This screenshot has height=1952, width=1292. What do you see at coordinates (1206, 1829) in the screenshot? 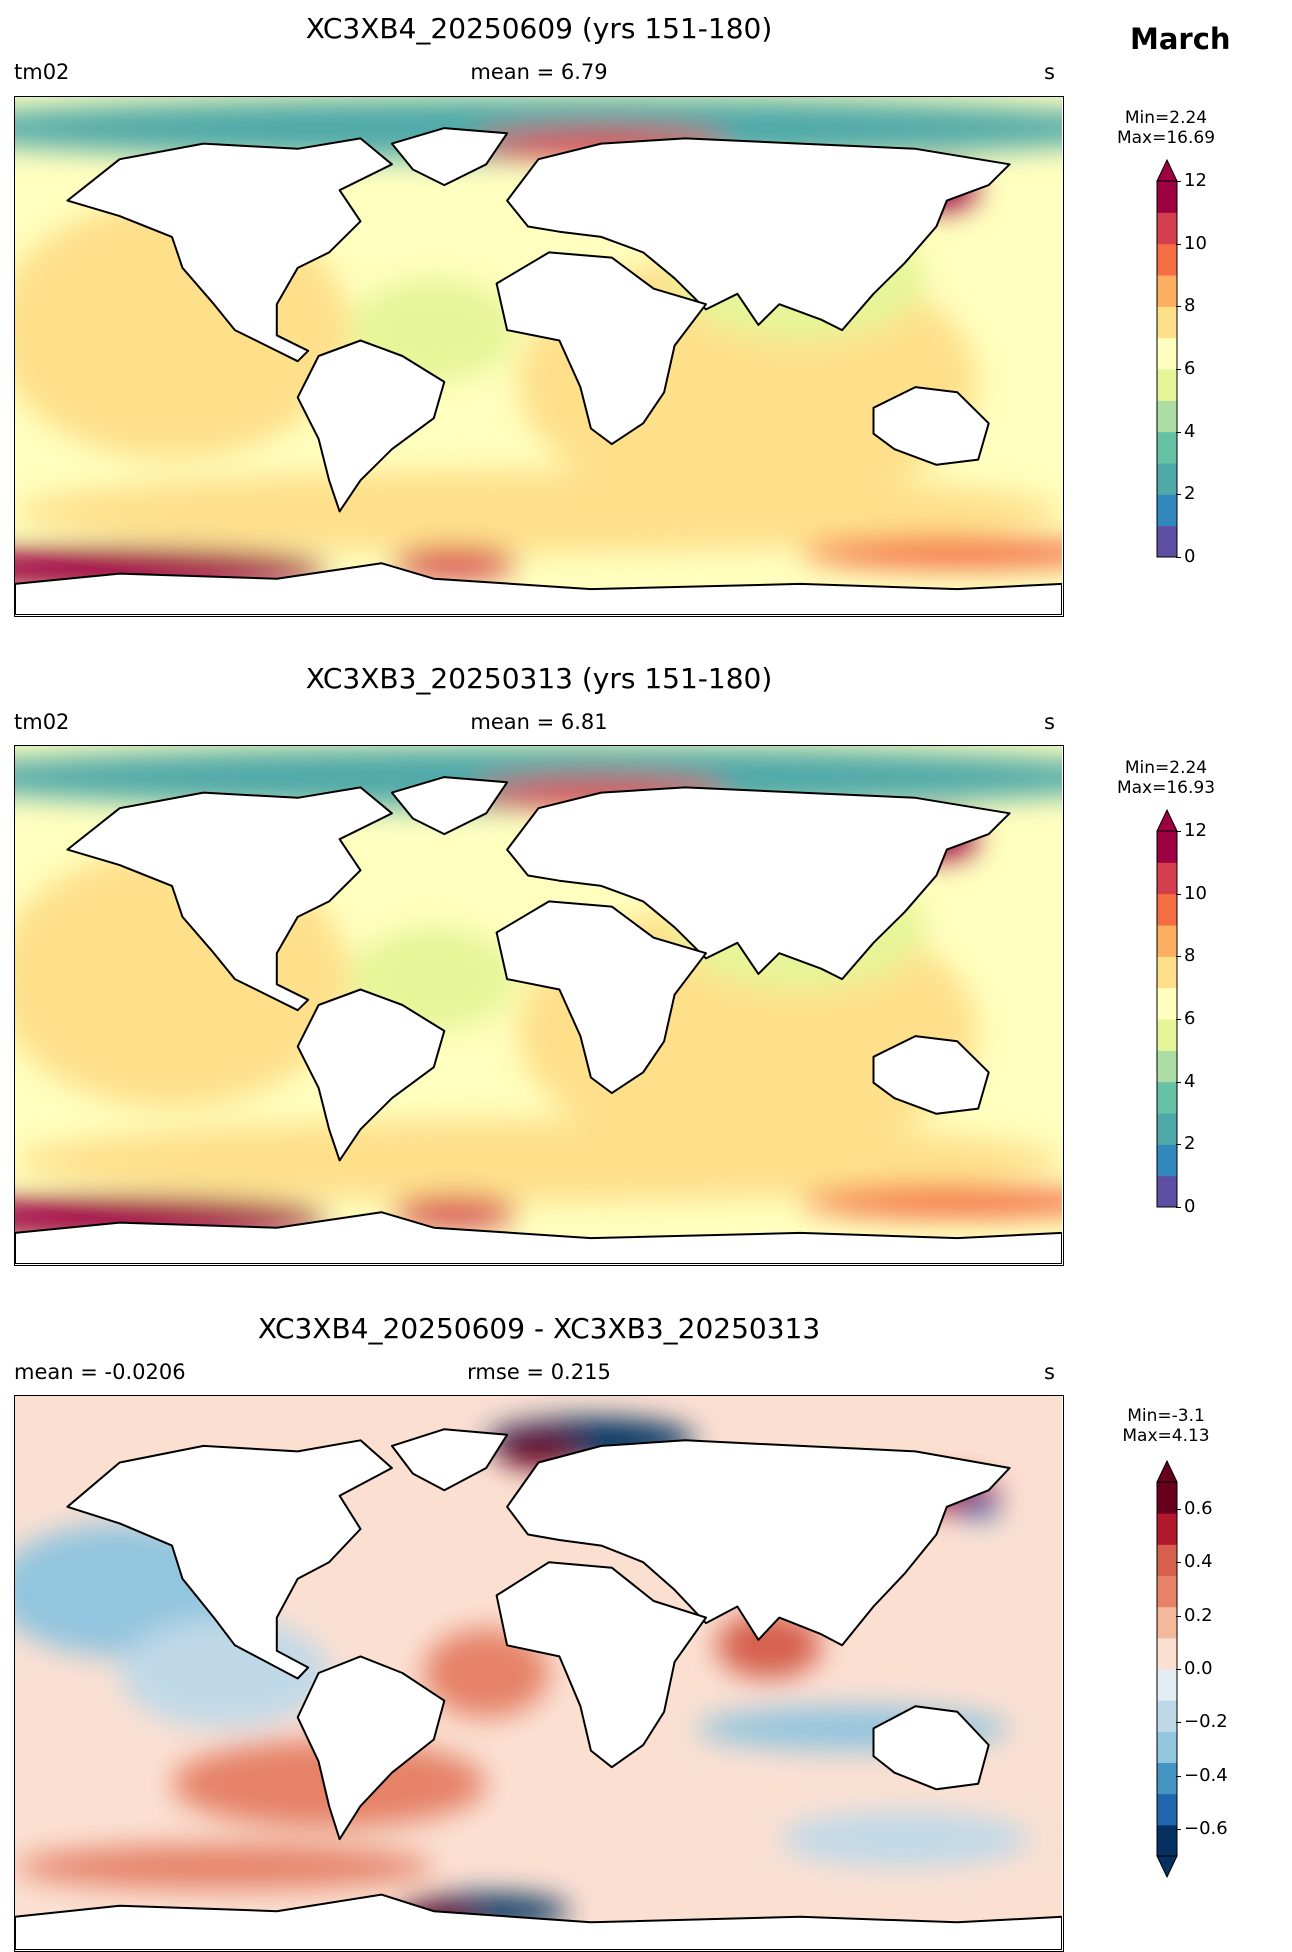
I see `colorbar-tick-label: −0.6` at bounding box center [1206, 1829].